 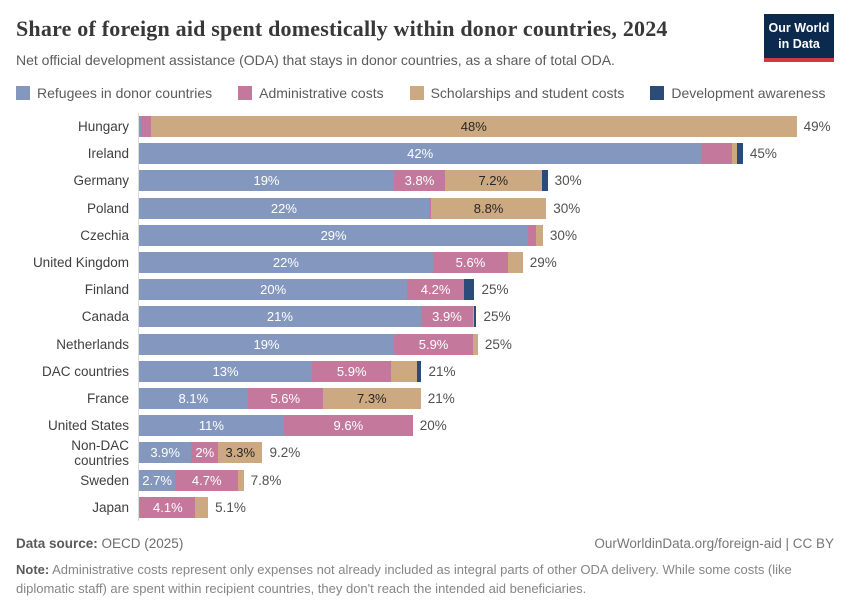 What do you see at coordinates (486, 507) in the screenshot?
I see `bar-area: 4.1% 5.1%` at bounding box center [486, 507].